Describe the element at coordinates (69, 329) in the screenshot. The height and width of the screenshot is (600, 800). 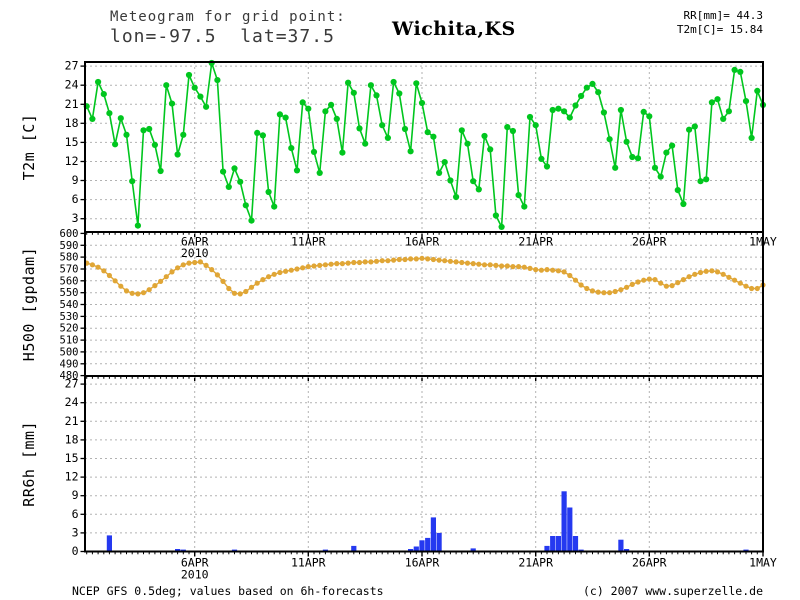
I see `y-tick-label: 520` at that location.